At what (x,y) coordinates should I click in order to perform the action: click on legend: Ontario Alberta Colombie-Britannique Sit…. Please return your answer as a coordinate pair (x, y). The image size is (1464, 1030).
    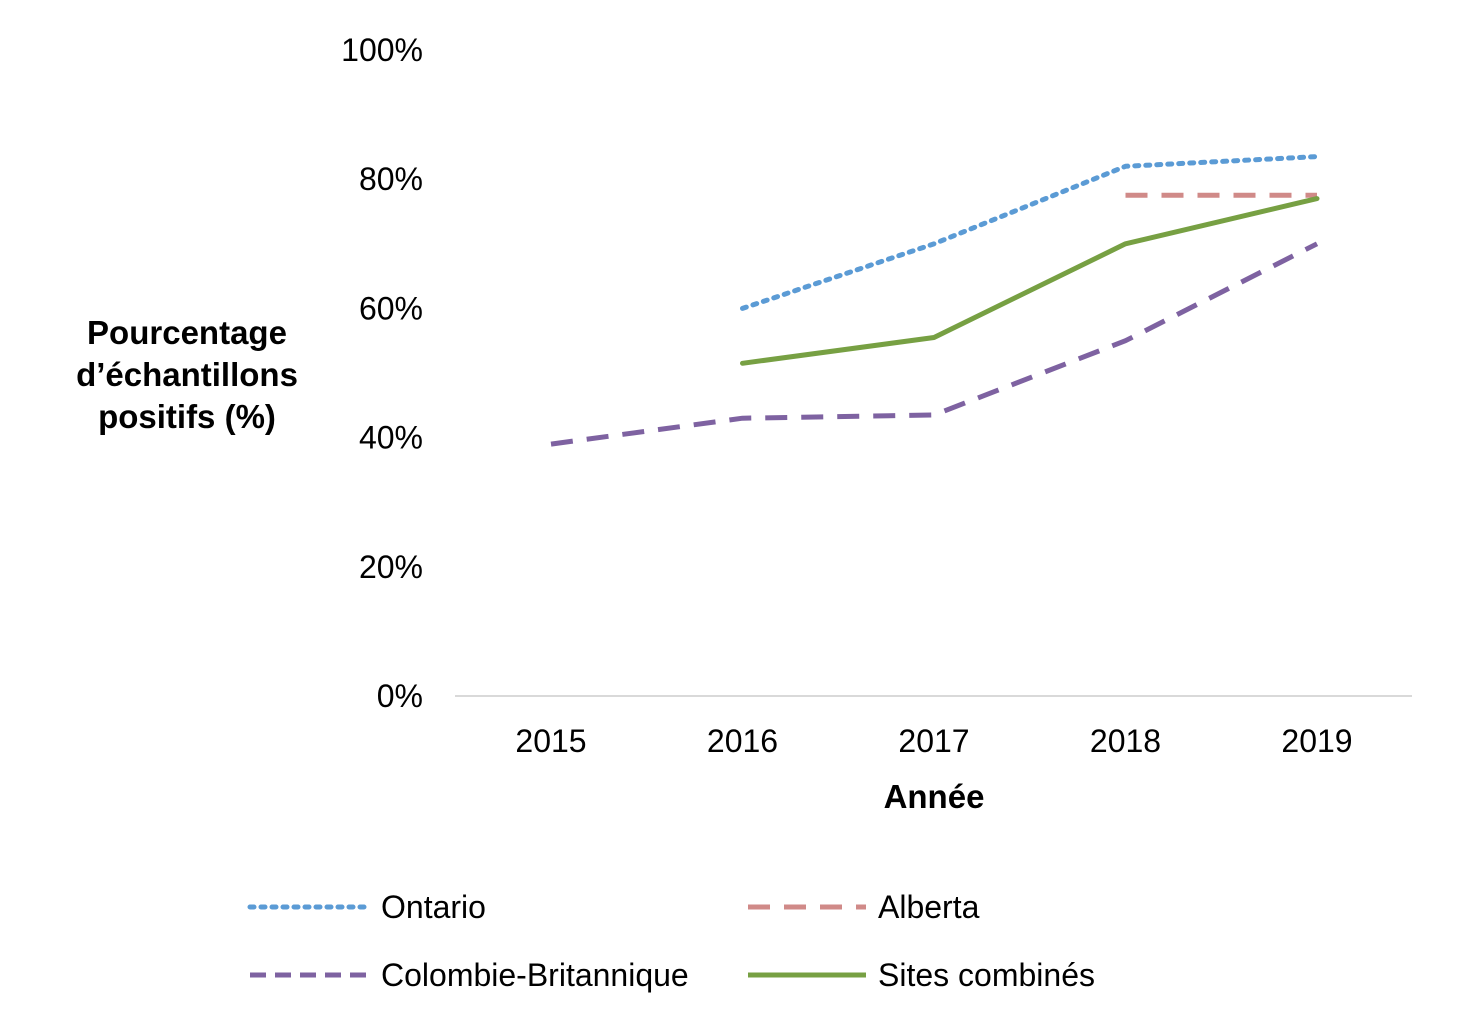
    Looking at the image, I should click on (671, 941).